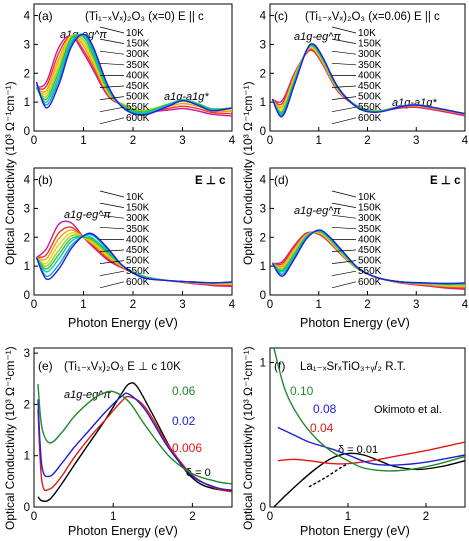 The width and height of the screenshot is (469, 541). I want to click on panel-b-legend-entry: 300K, so click(138, 218).